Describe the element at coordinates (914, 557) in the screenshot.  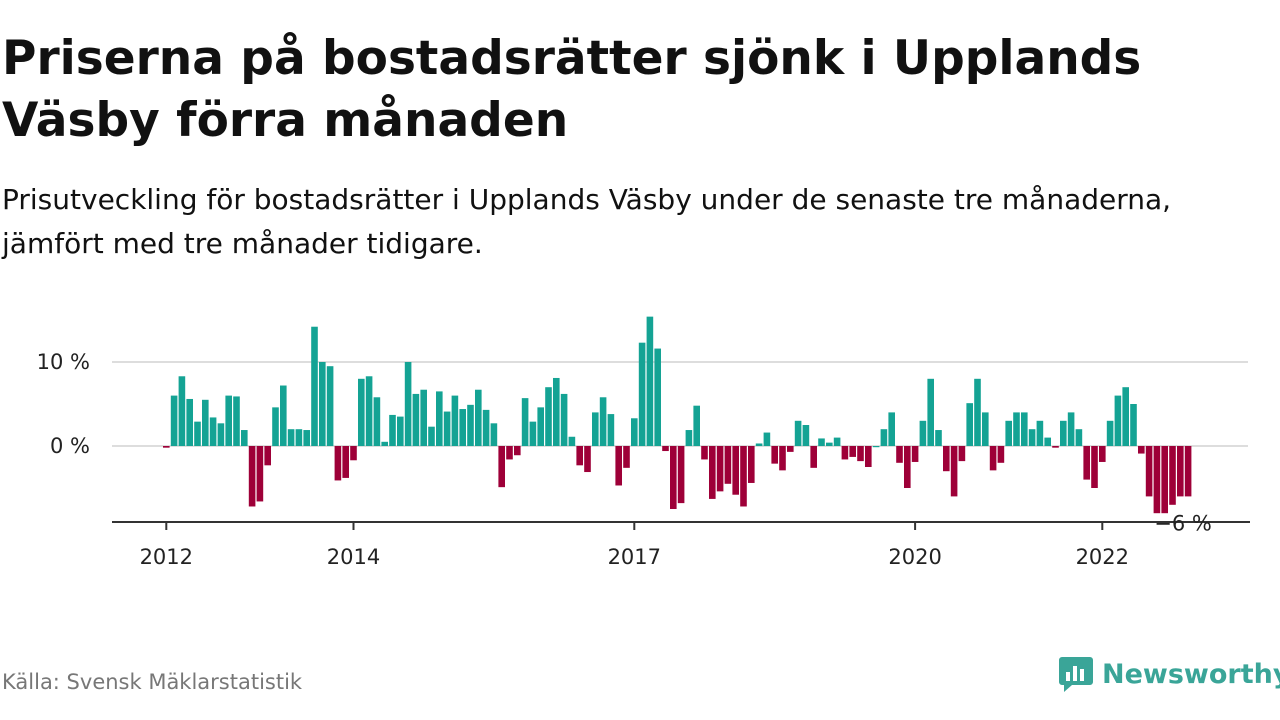
I see `x-tick-label: 2020` at that location.